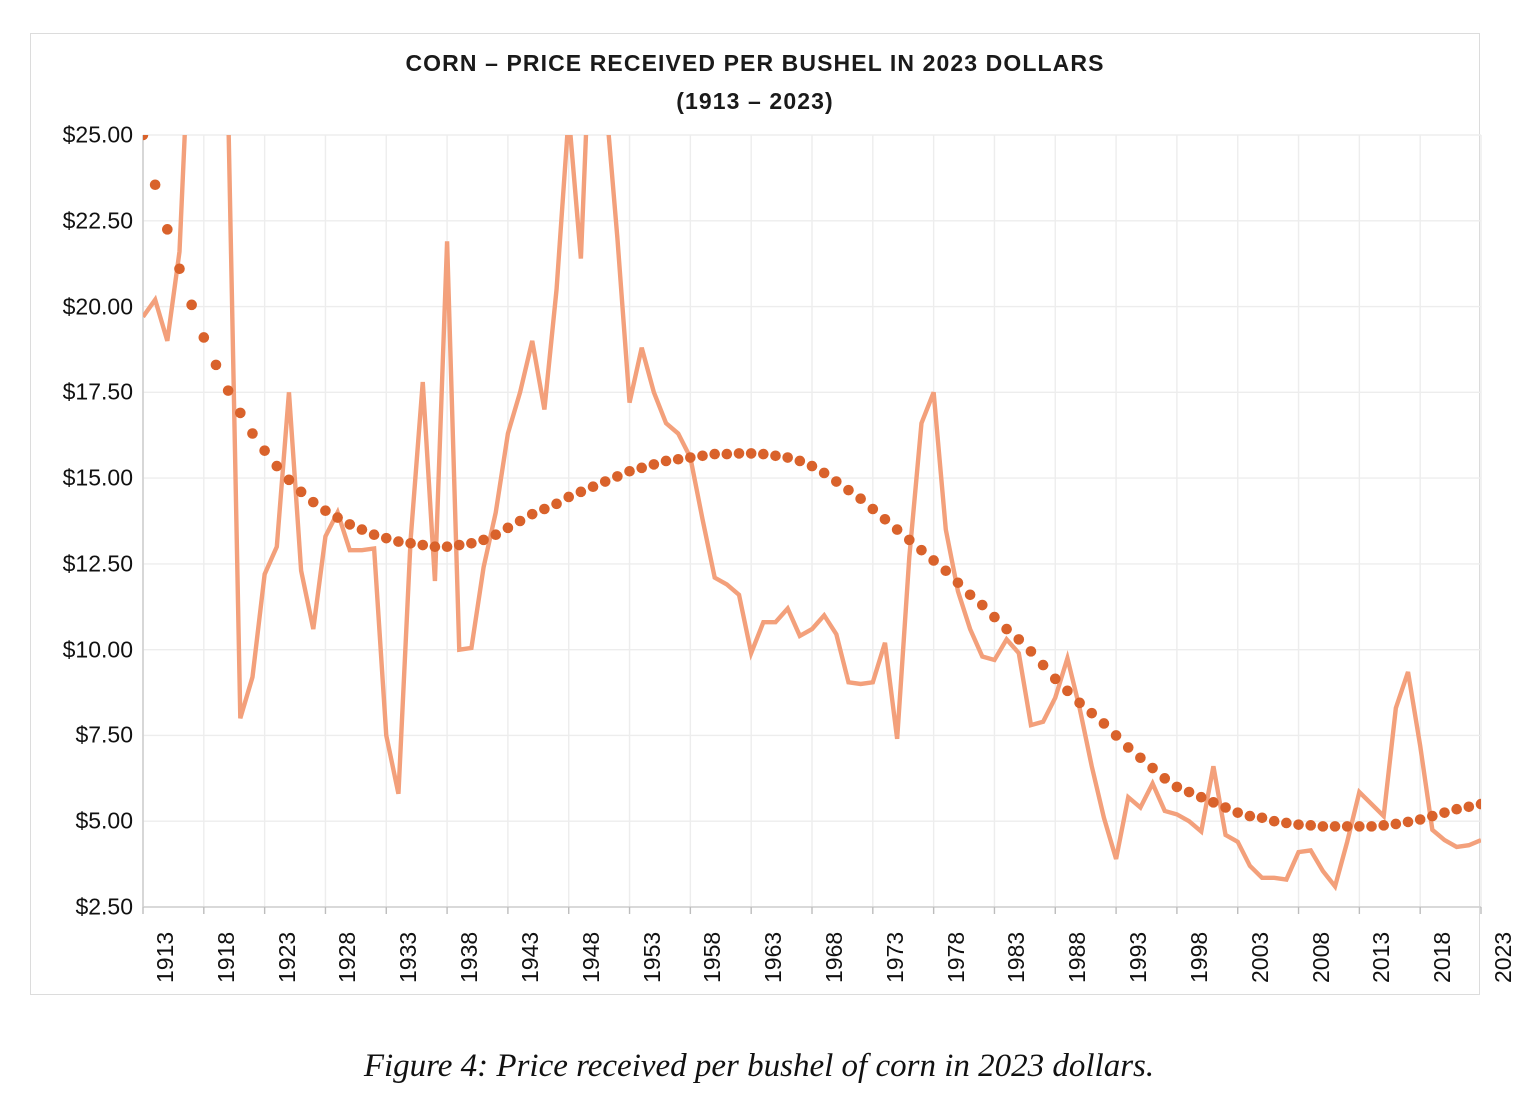 This screenshot has height=1120, width=1518. Describe the element at coordinates (97, 563) in the screenshot. I see `y-axis-tick-label: $12.50` at that location.